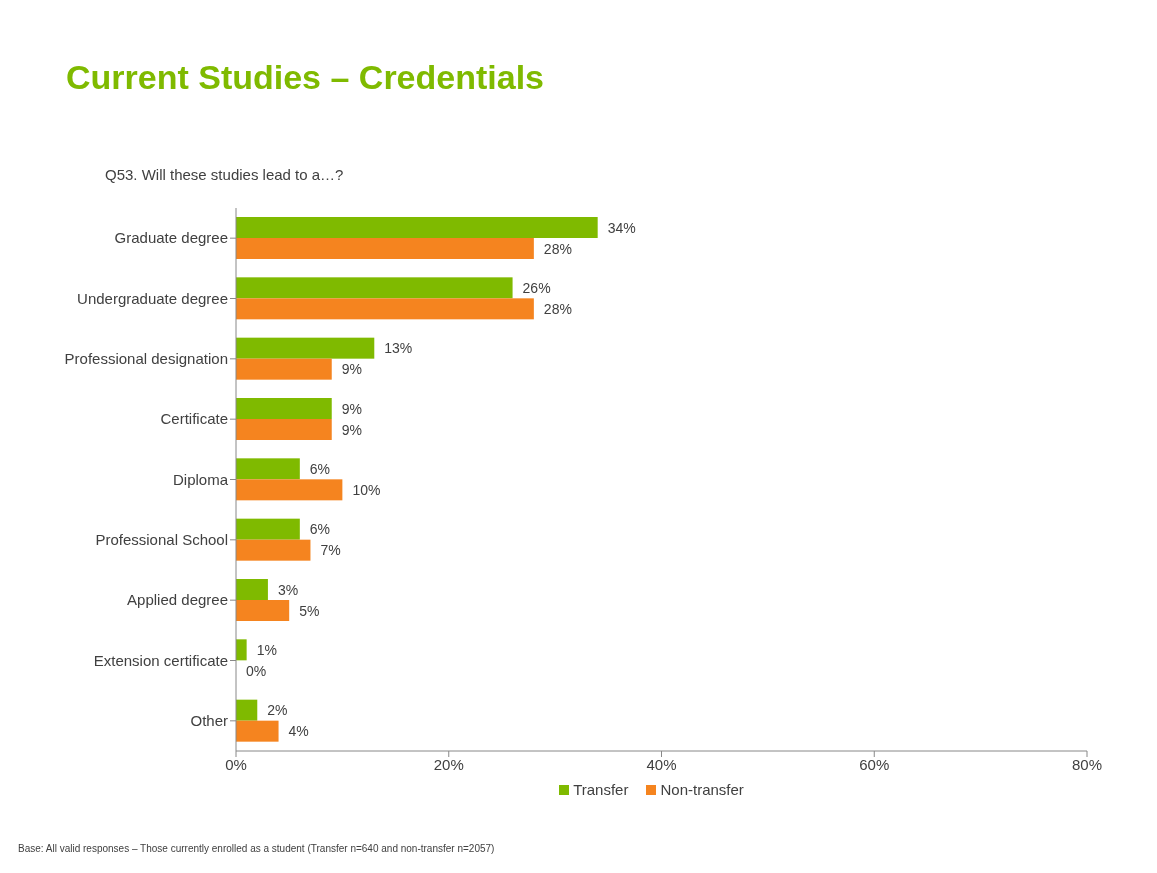 The width and height of the screenshot is (1157, 873). What do you see at coordinates (161, 540) in the screenshot?
I see `y-tick-label: Professional School` at bounding box center [161, 540].